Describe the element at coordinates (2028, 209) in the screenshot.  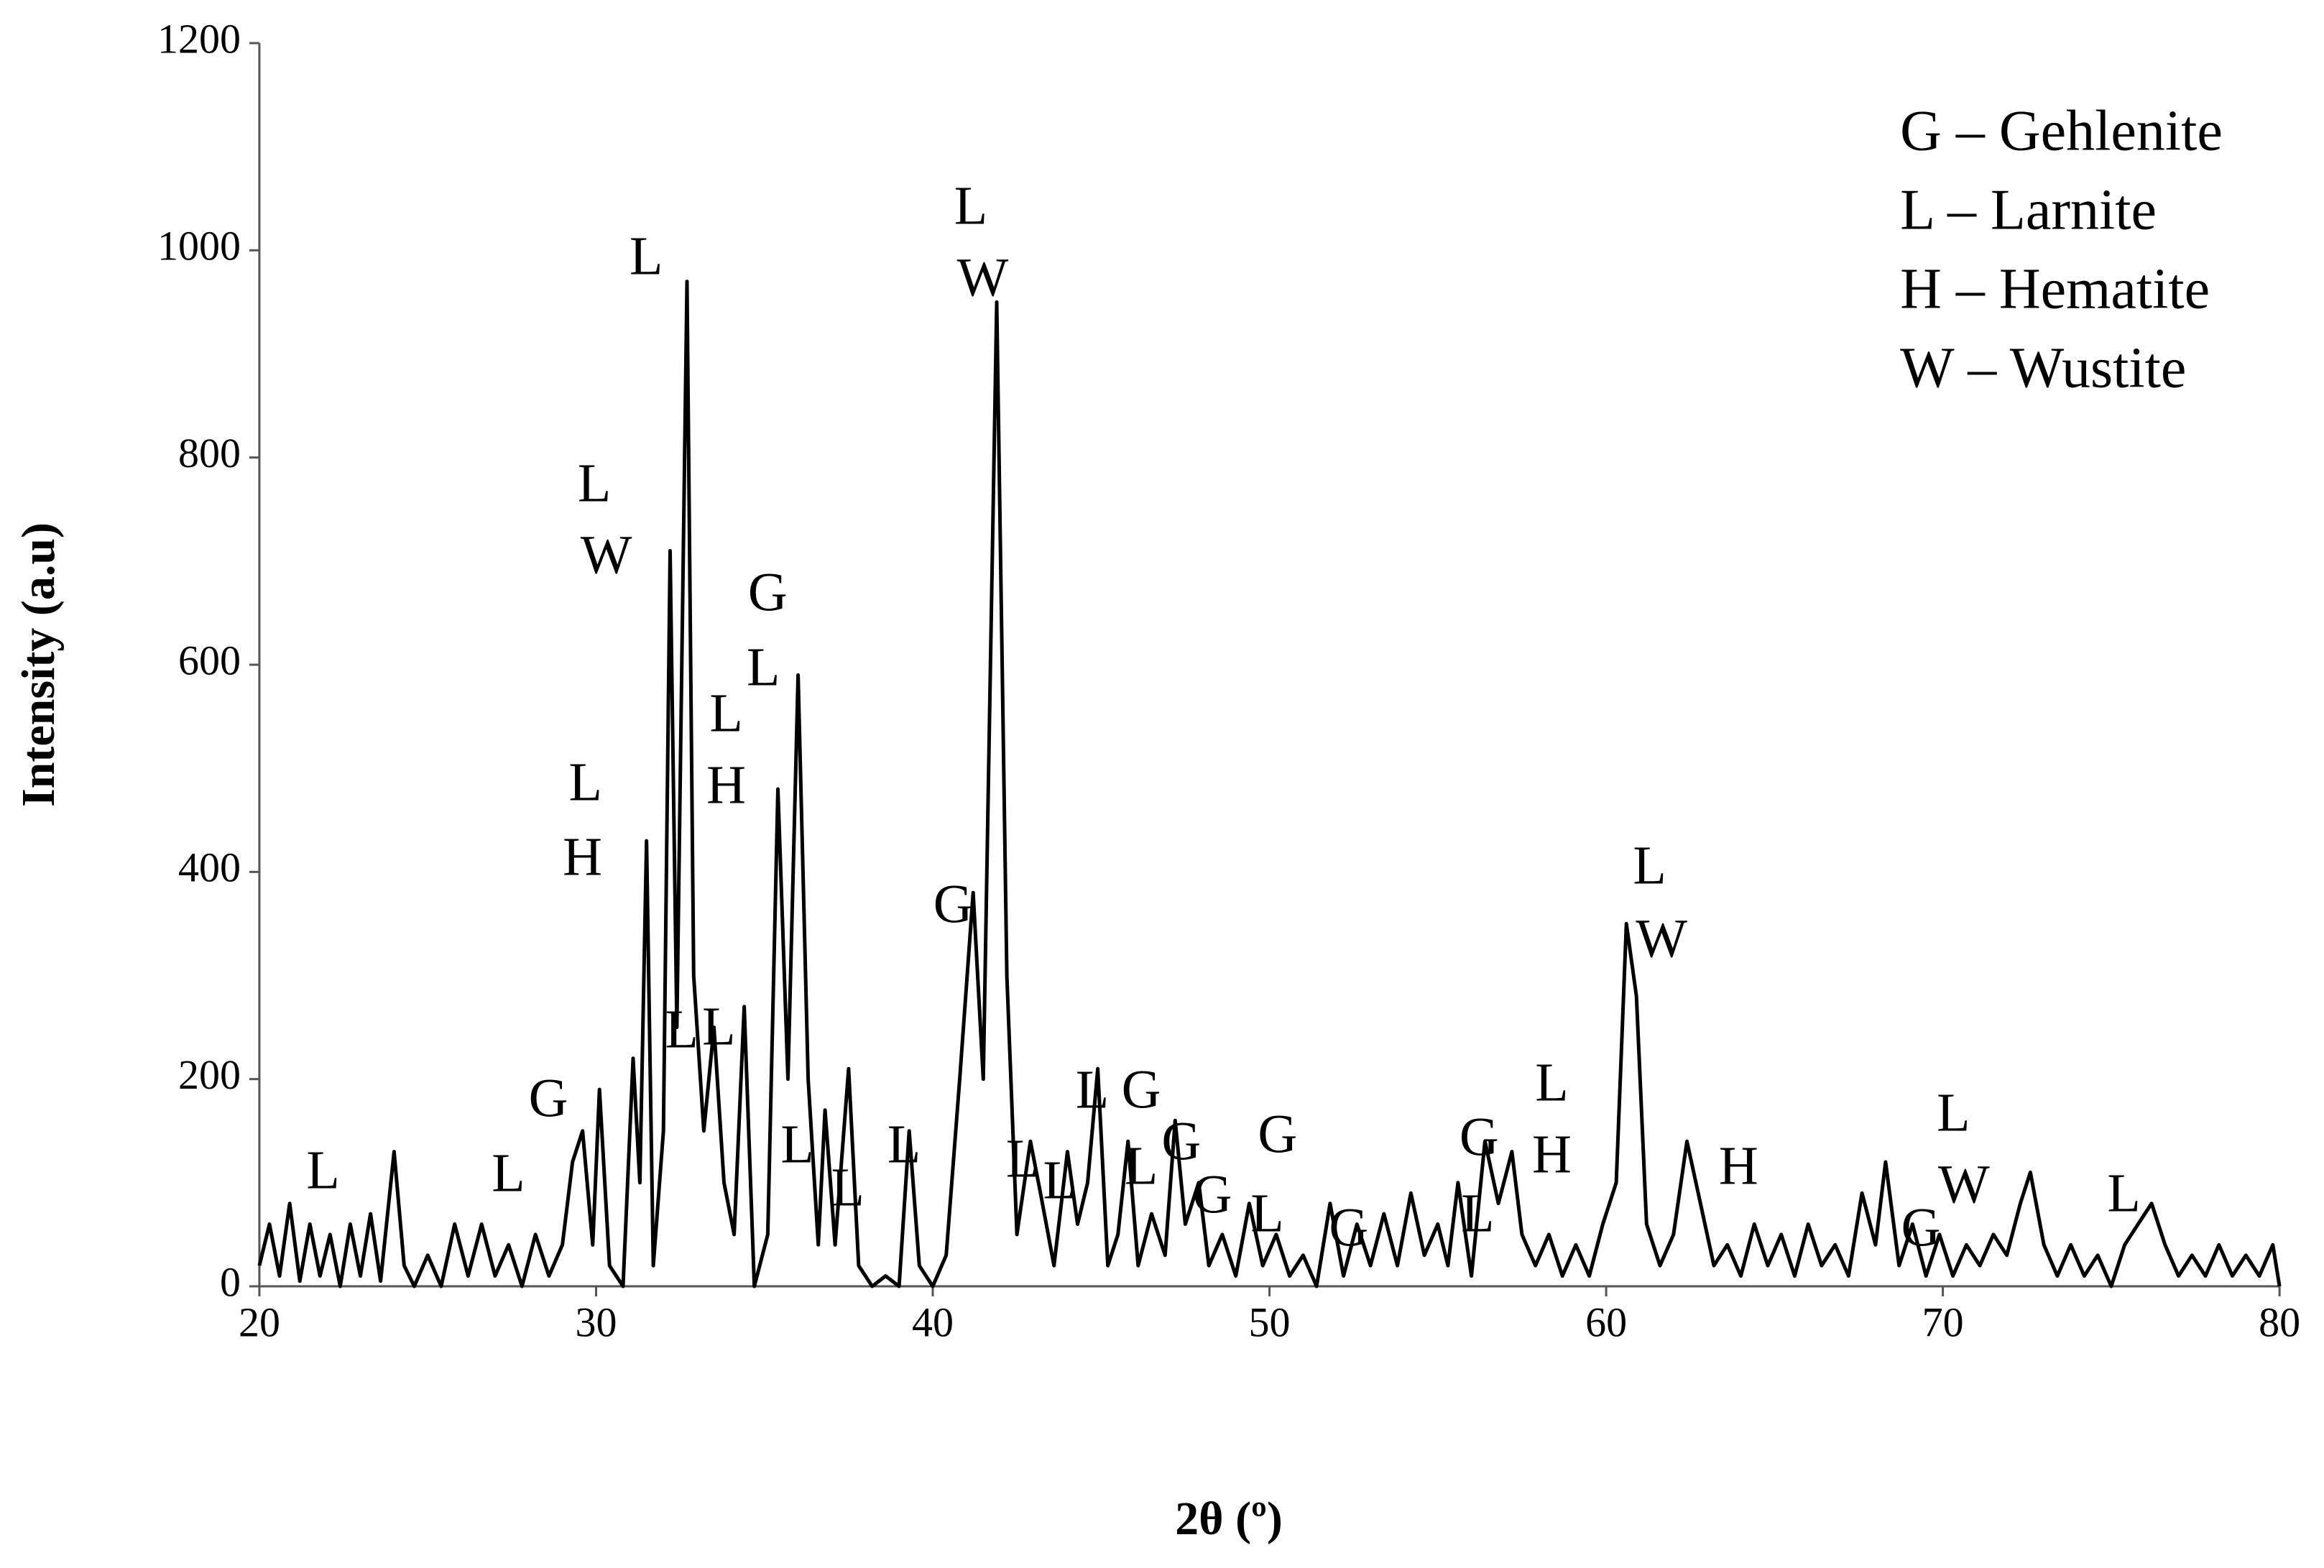
I see `legend-entry: L – Larnite` at that location.